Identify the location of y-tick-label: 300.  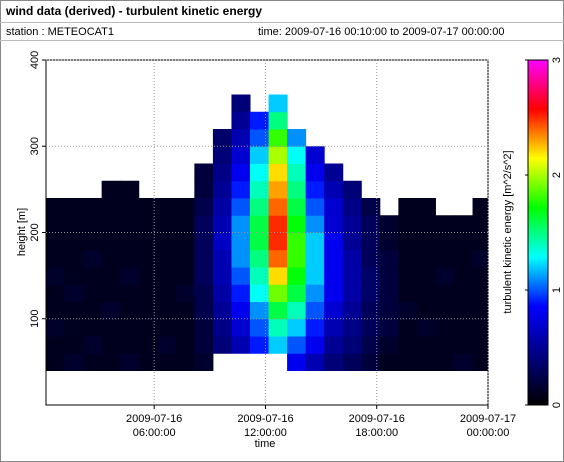
(35, 146).